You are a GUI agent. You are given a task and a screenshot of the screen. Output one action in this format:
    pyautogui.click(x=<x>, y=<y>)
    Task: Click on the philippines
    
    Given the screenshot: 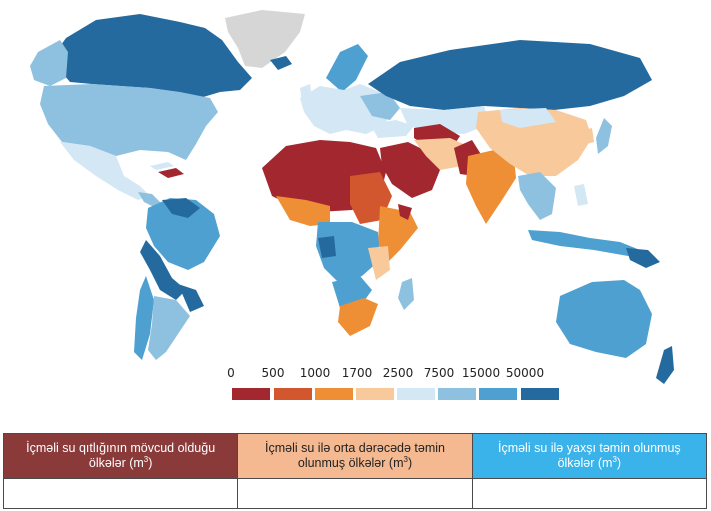 What is the action you would take?
    pyautogui.click(x=581, y=195)
    